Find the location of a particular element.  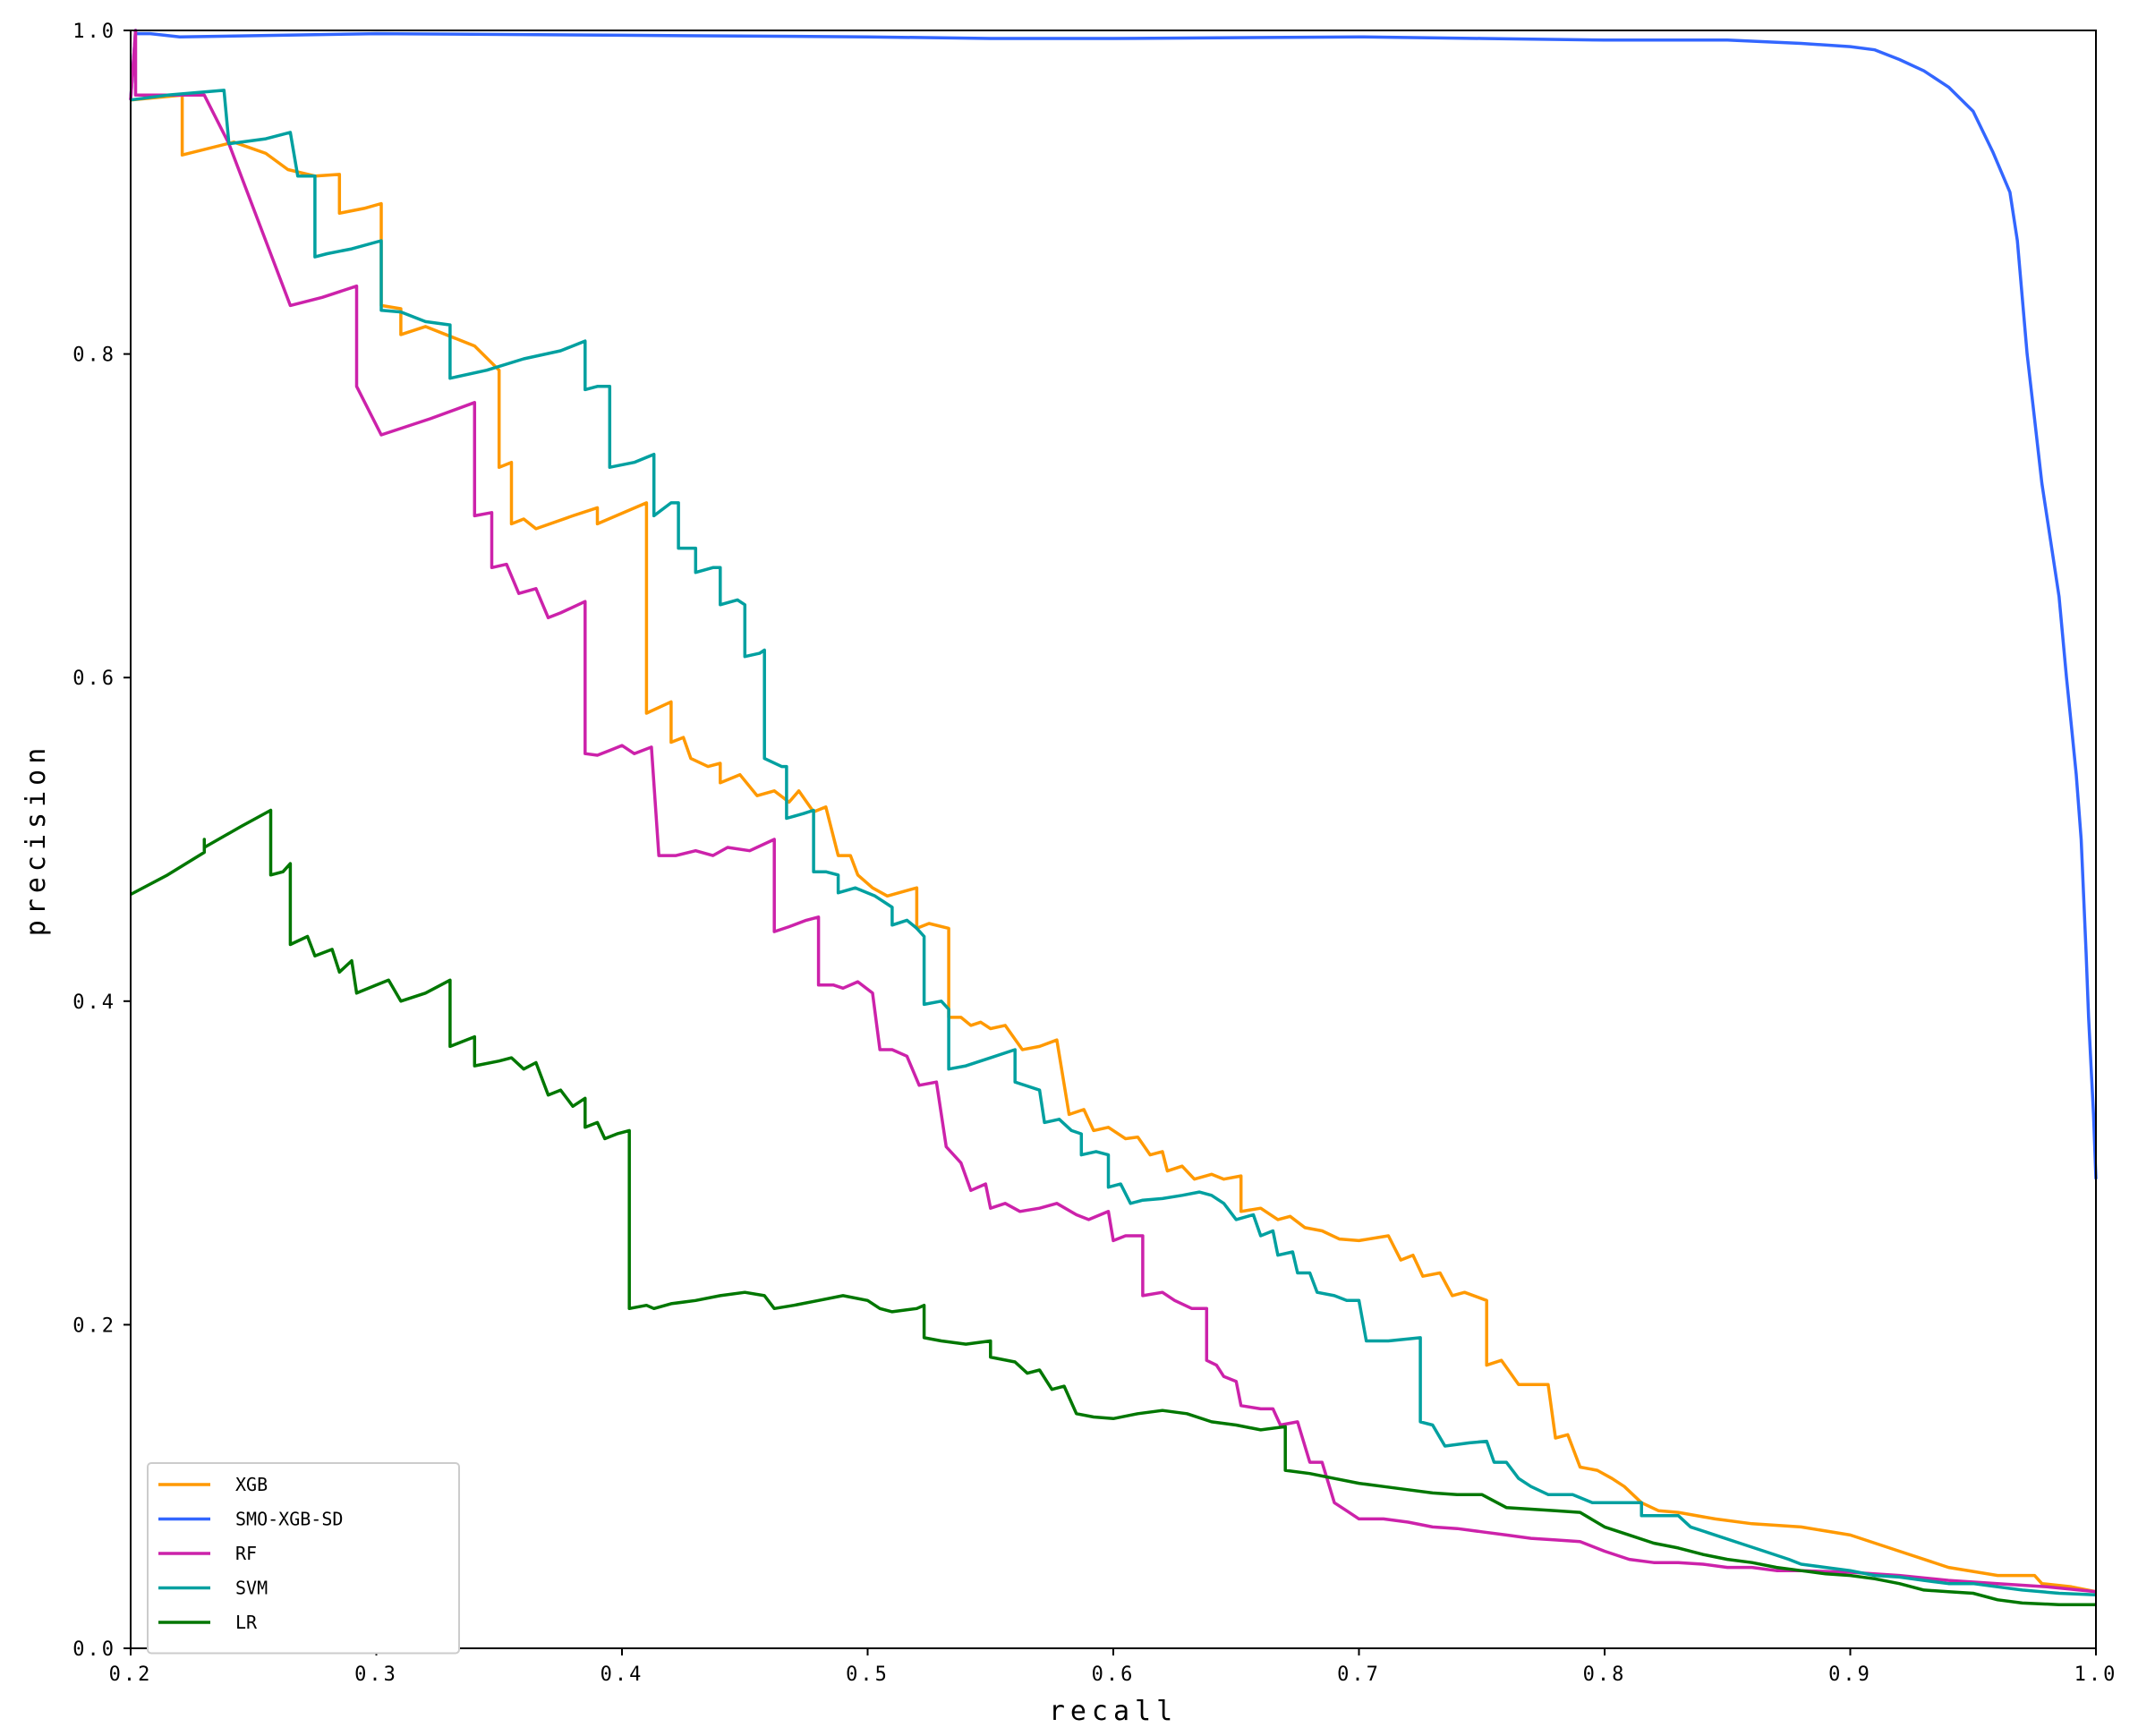

legend-label-svm: SVM is located at coordinates (252, 1588).